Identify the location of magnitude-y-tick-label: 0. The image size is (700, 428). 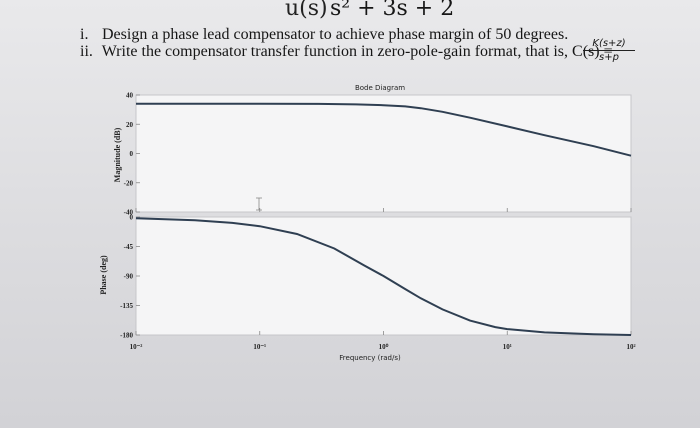
(132, 154).